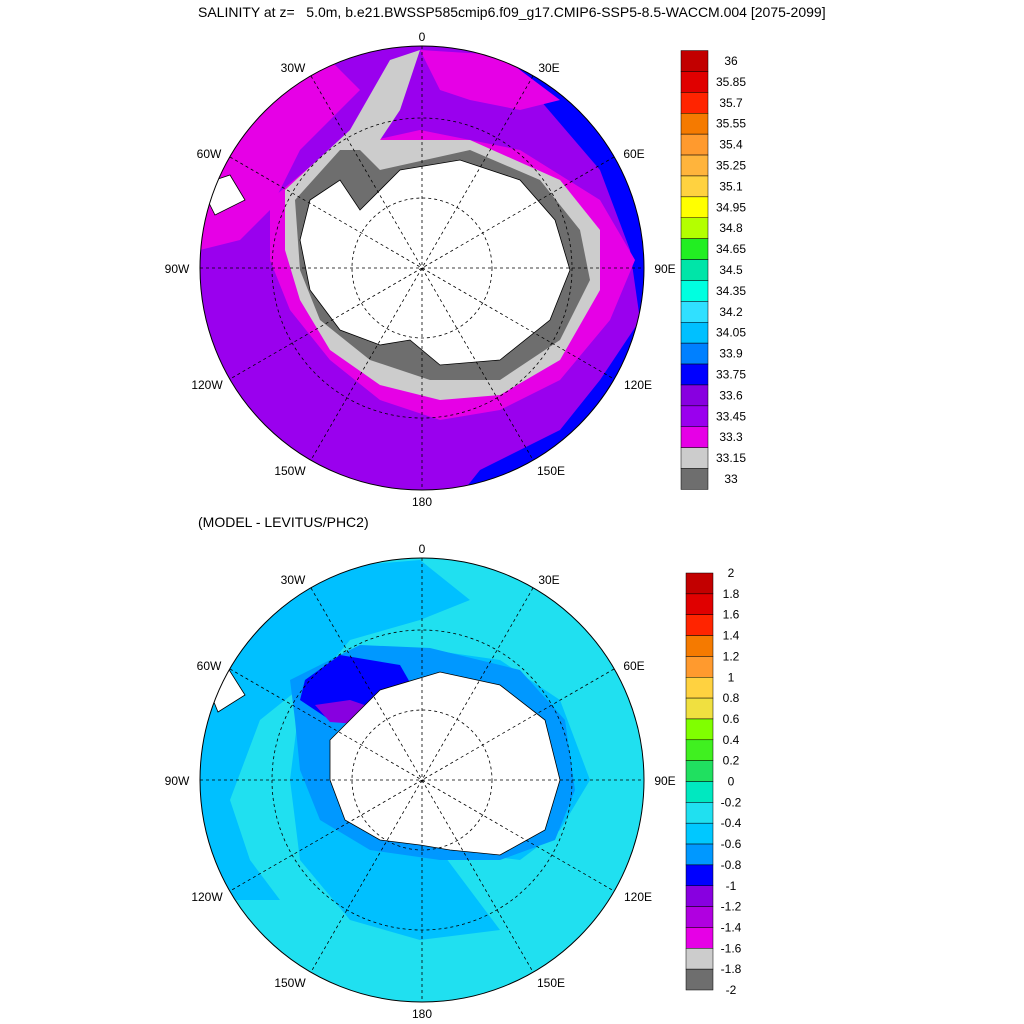 This screenshot has height=1024, width=1024. I want to click on difference-mid-band, so click(395, 750).